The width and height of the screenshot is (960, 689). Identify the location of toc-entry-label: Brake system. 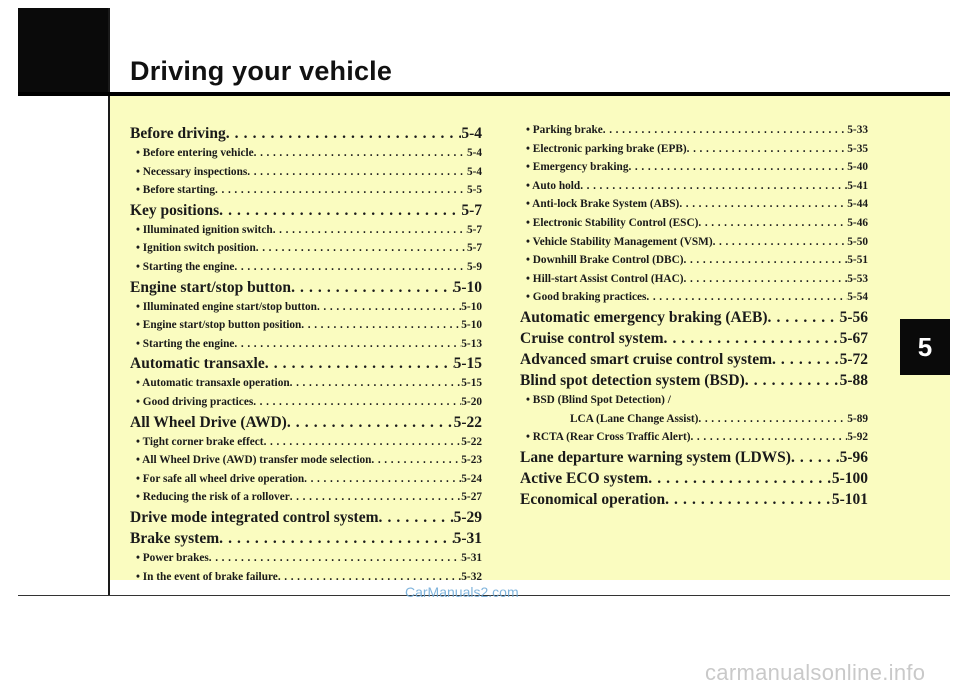
(175, 538).